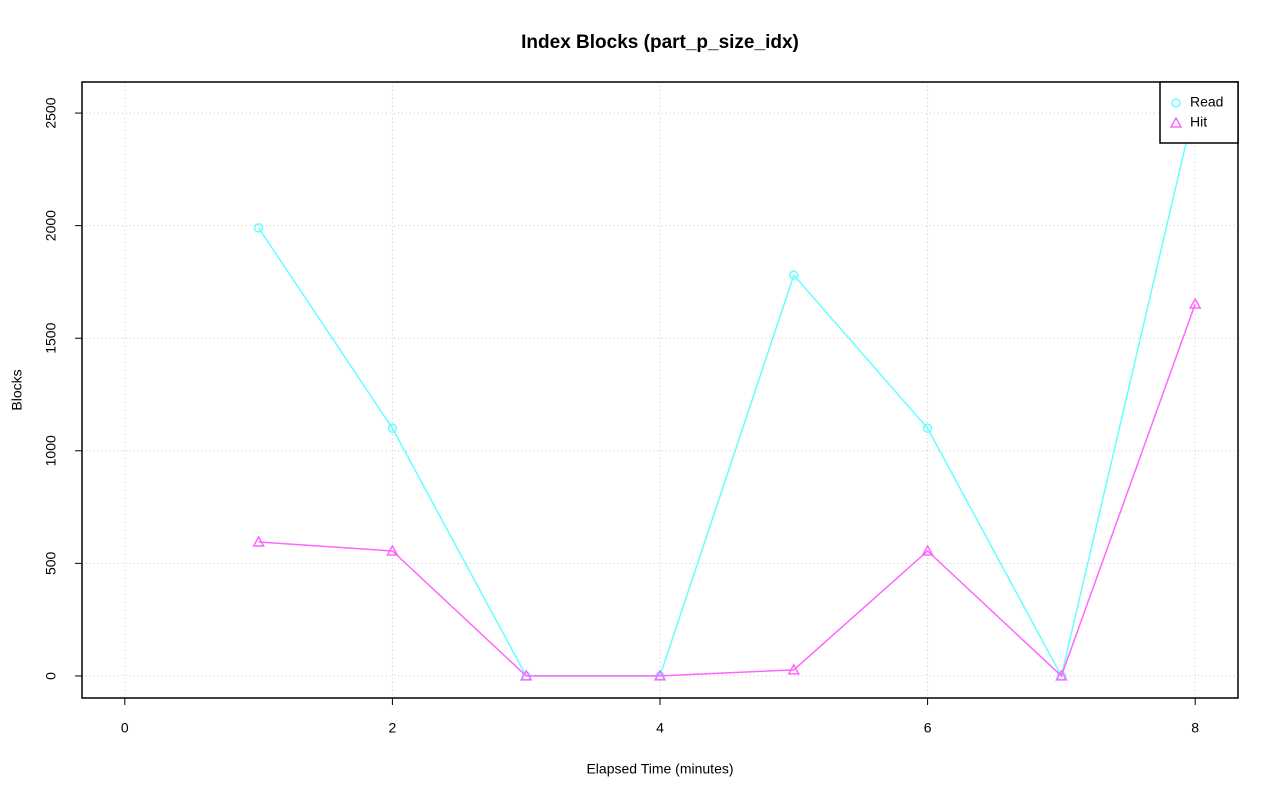 The image size is (1280, 801). Describe the element at coordinates (659, 769) in the screenshot. I see `x-axis-label: Elapsed Time (minutes)` at that location.